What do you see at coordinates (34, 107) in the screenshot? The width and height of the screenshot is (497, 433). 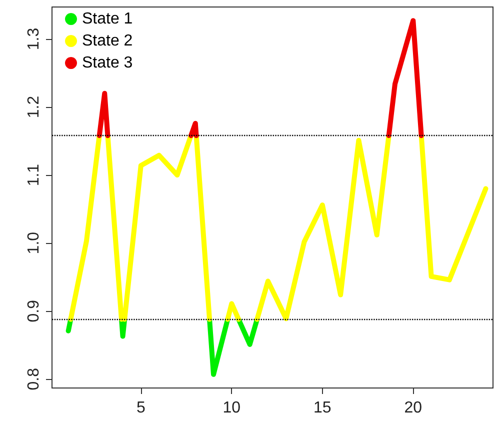 I see `y-tick-label: 1.2` at bounding box center [34, 107].